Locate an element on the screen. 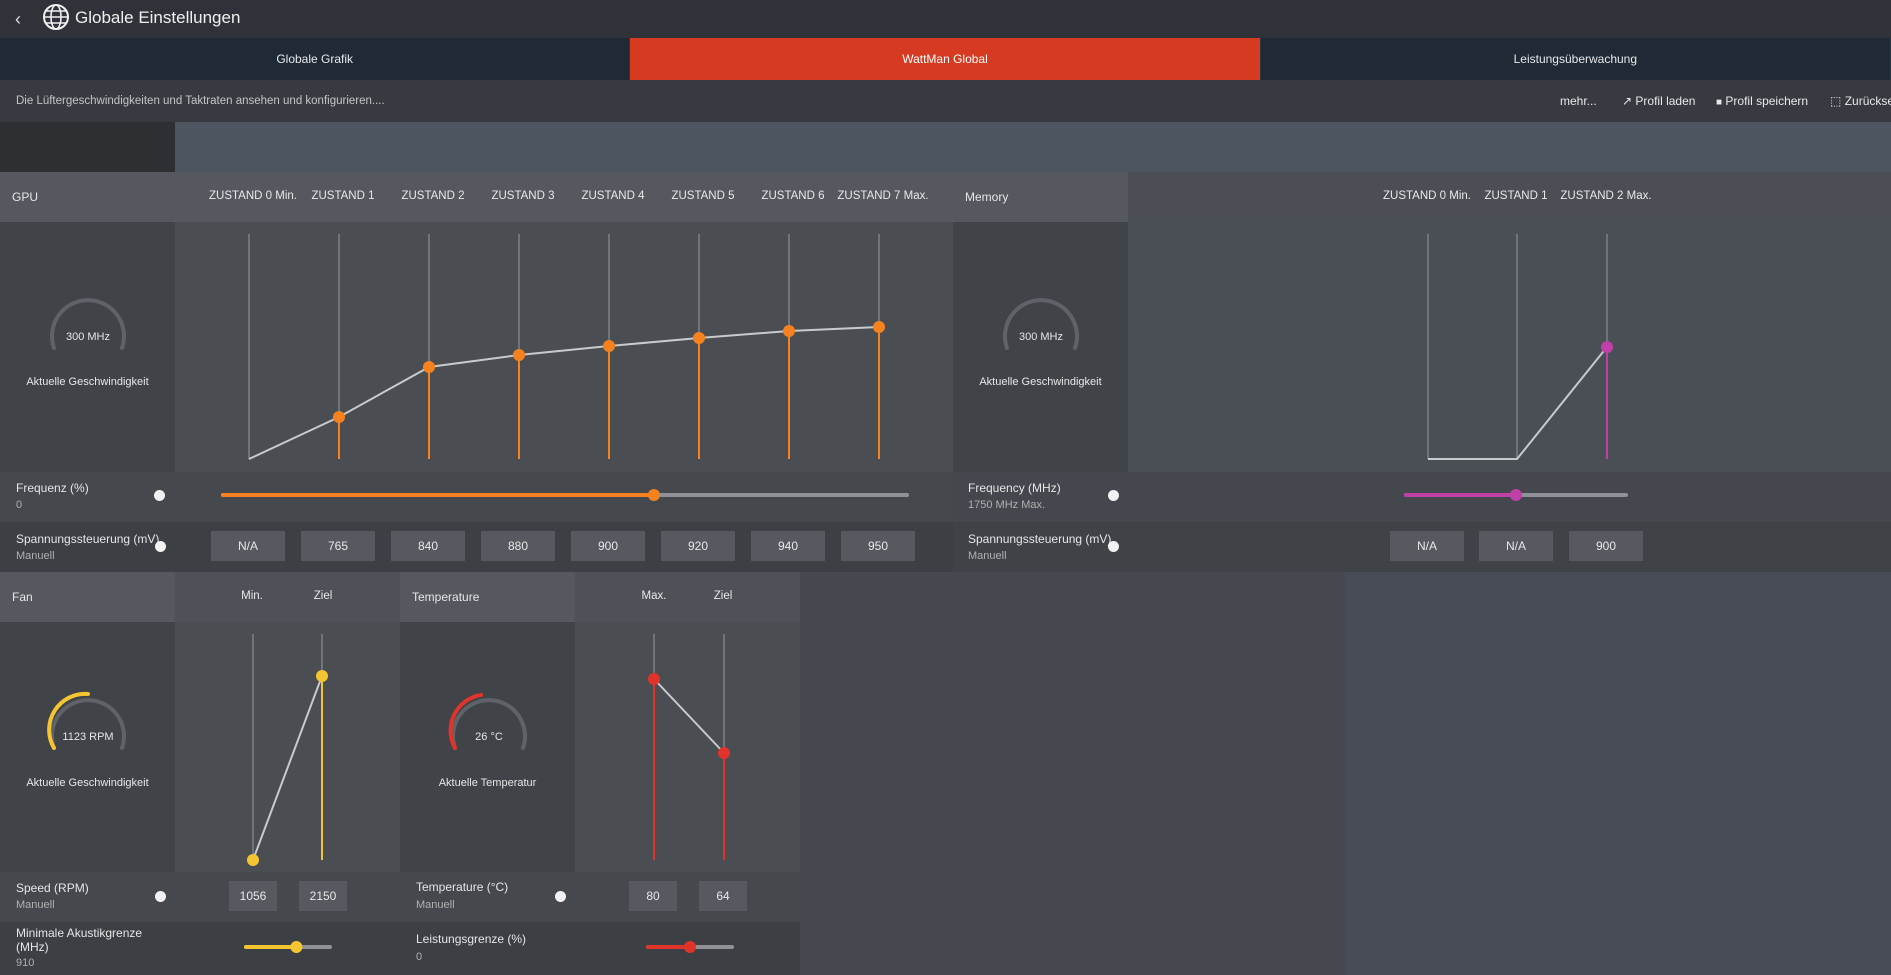 The image size is (1891, 975). power-limit-row is located at coordinates (600, 948).